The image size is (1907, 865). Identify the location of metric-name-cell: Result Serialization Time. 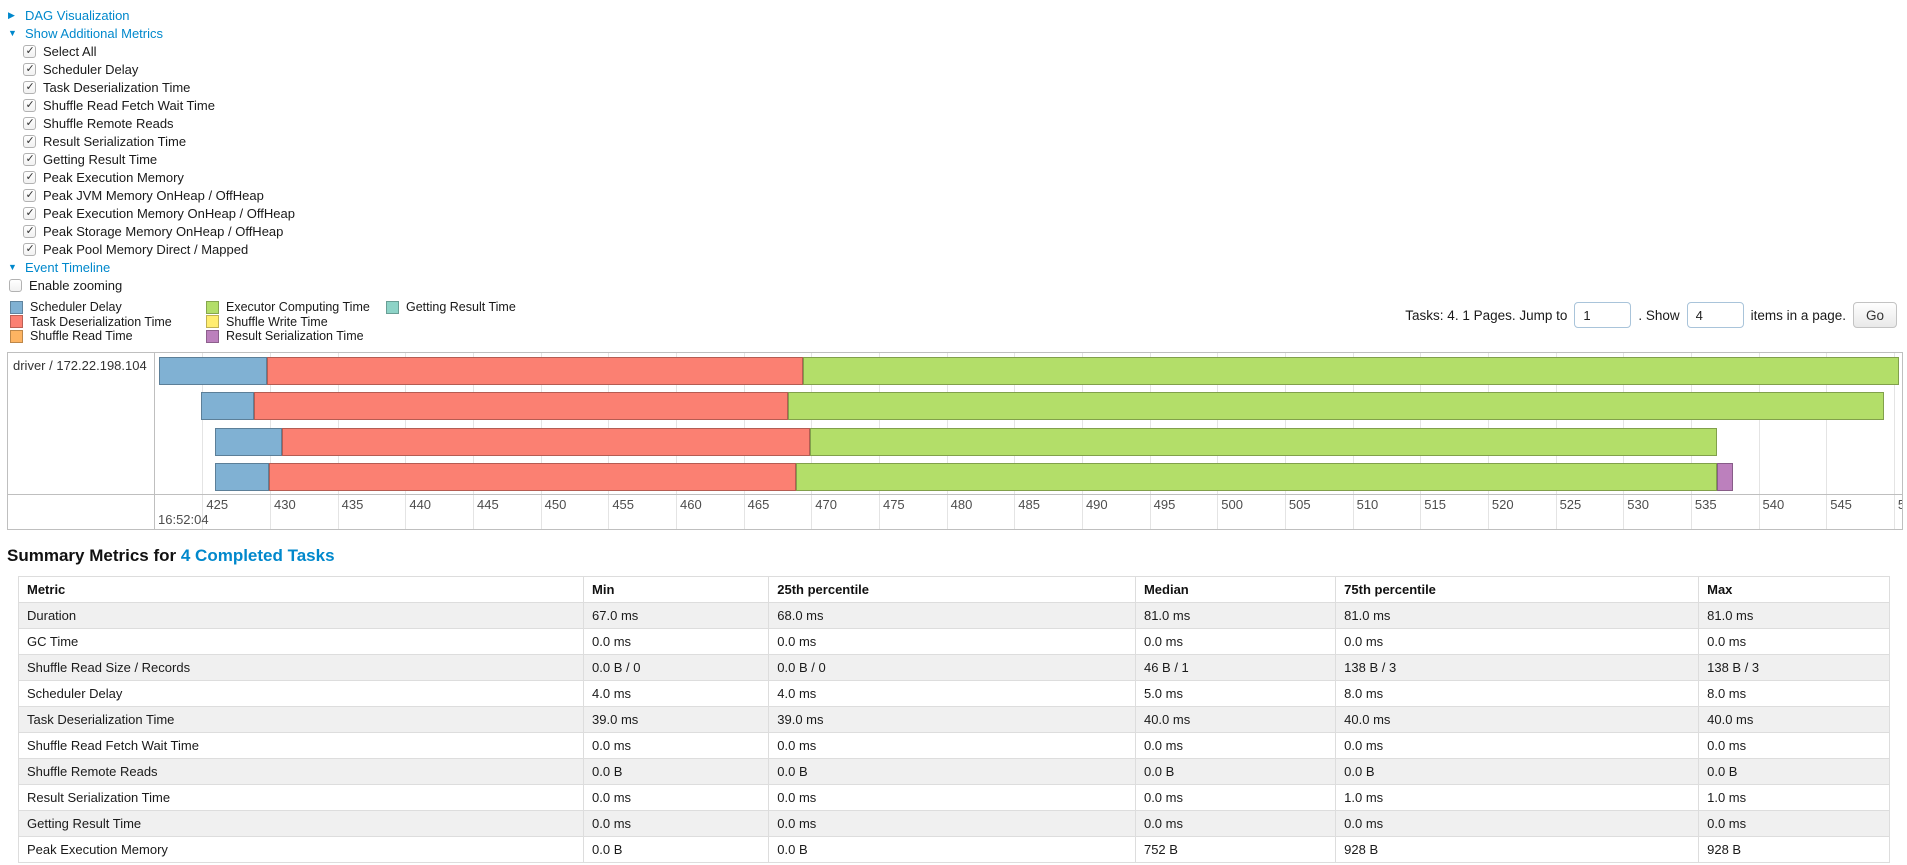
(301, 797).